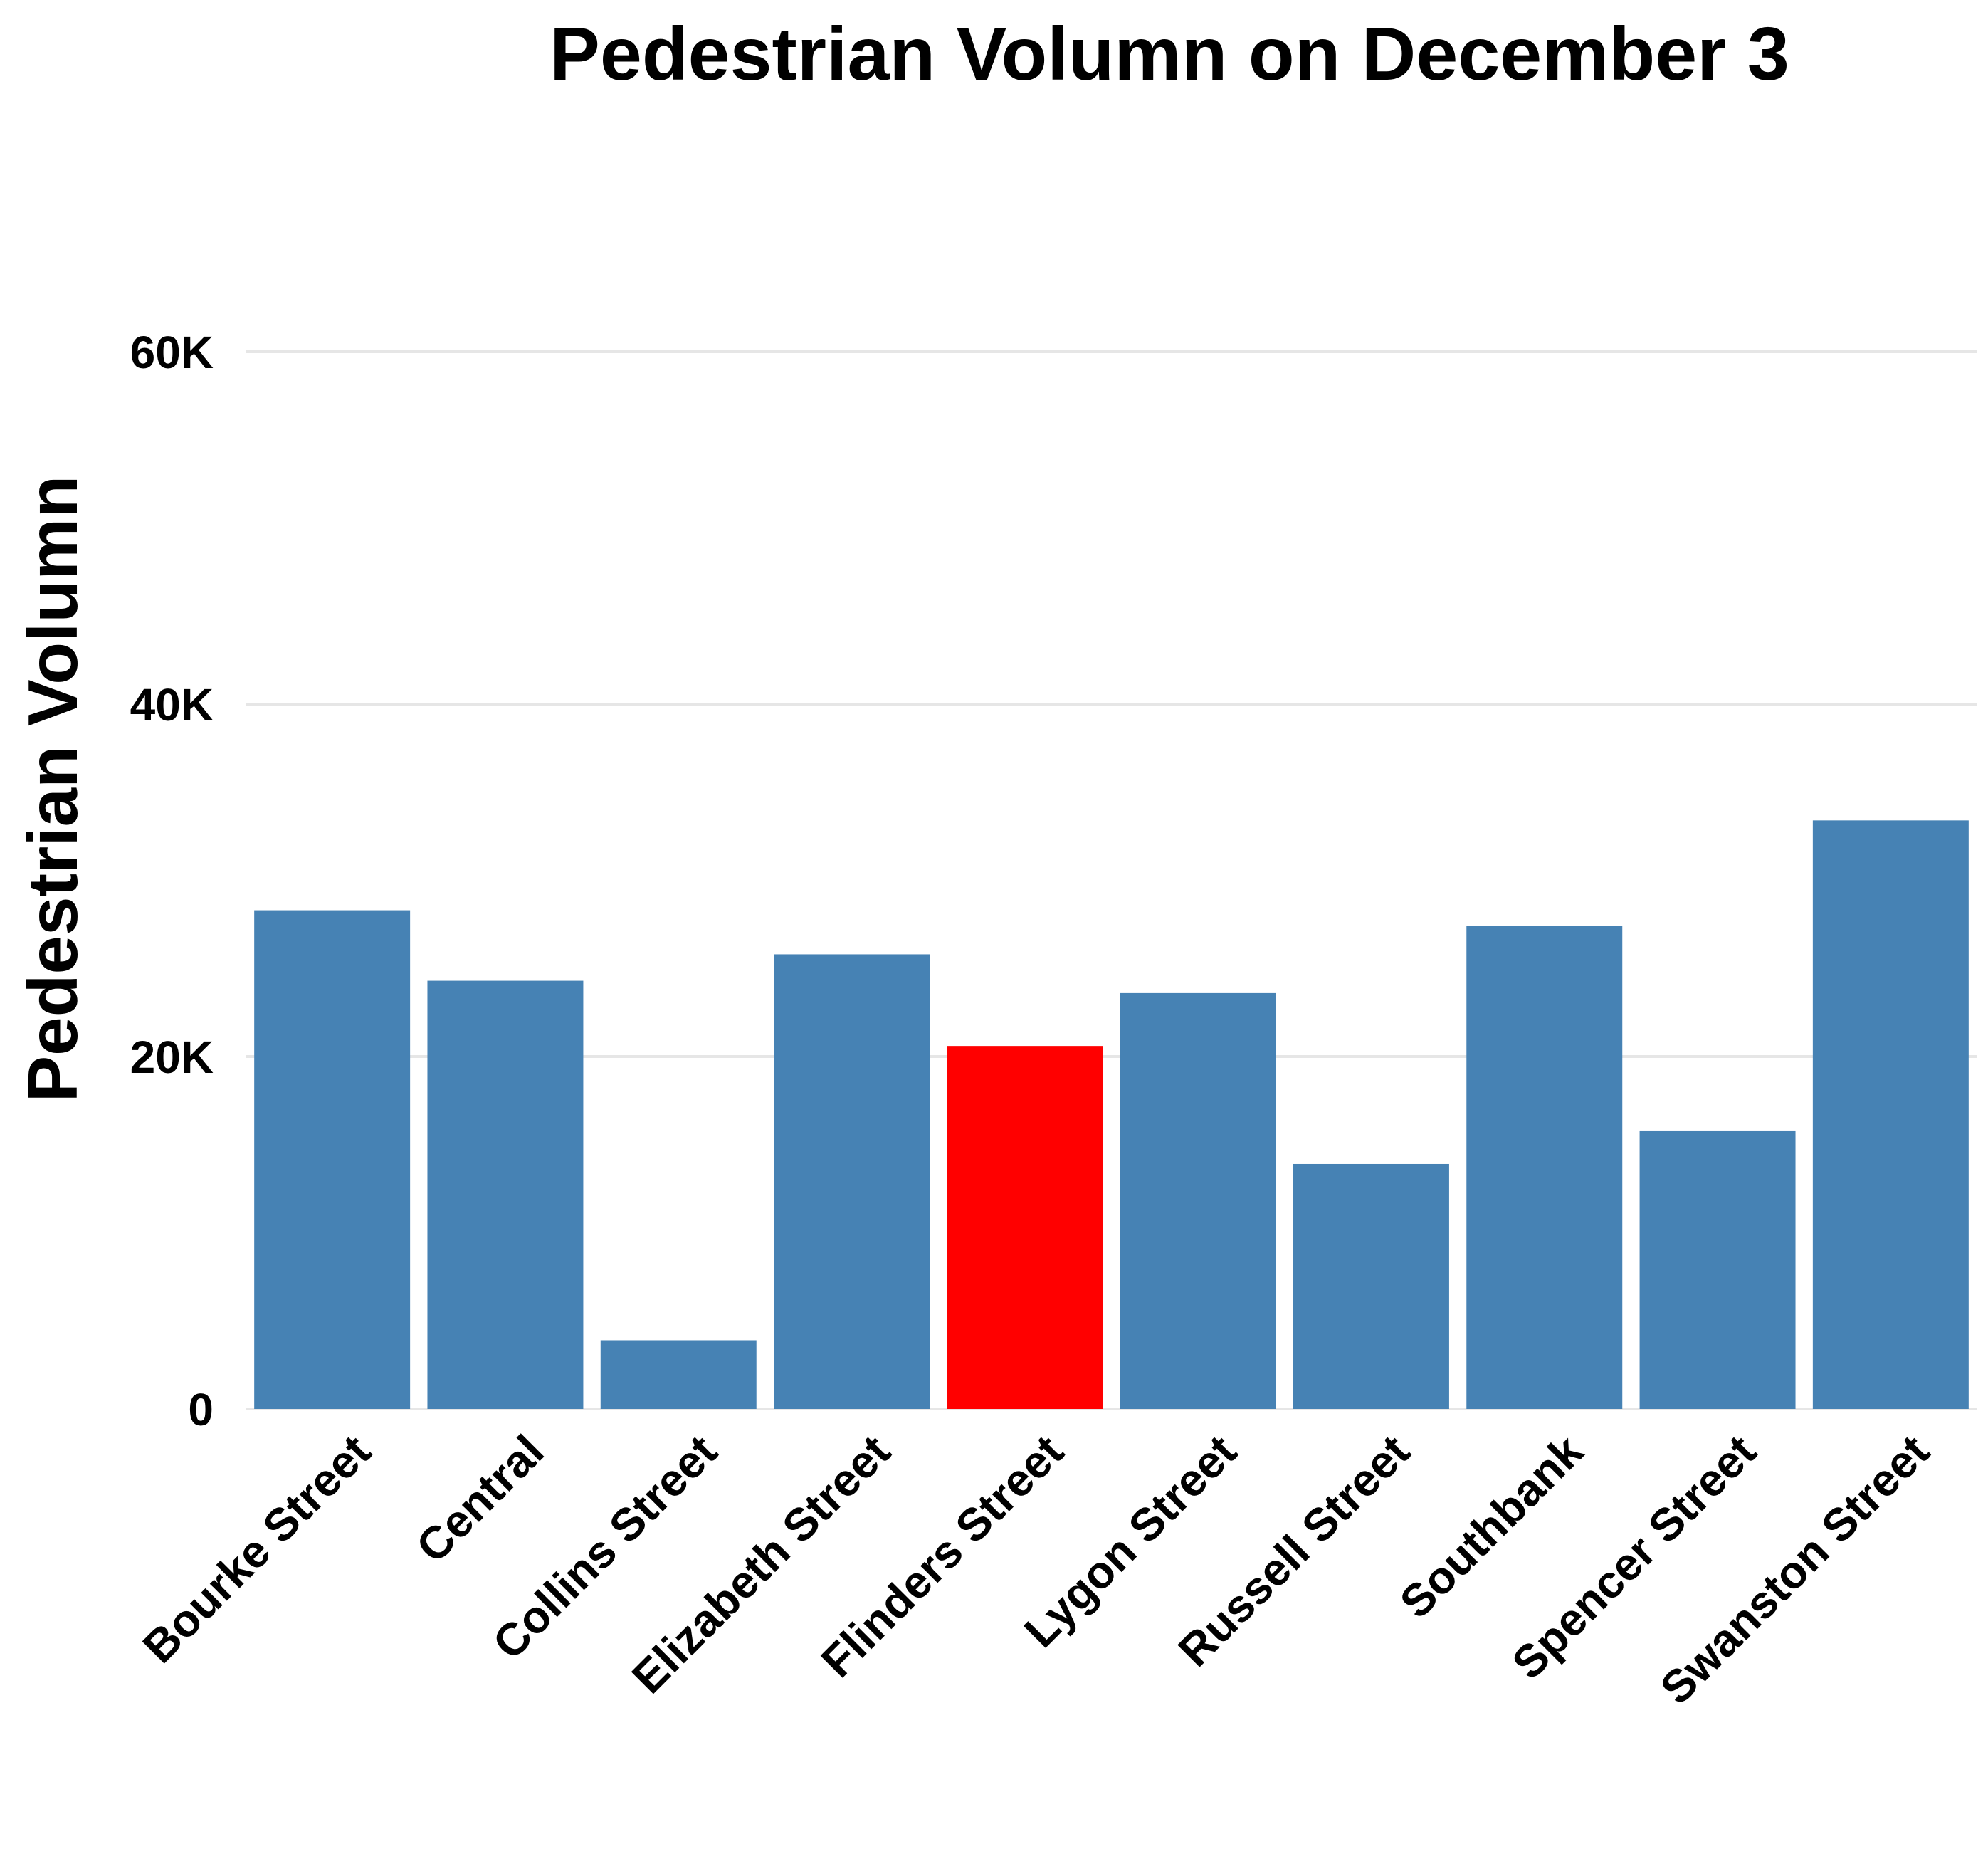 Image resolution: width=1988 pixels, height=1866 pixels. I want to click on bar-southbank, so click(1544, 1167).